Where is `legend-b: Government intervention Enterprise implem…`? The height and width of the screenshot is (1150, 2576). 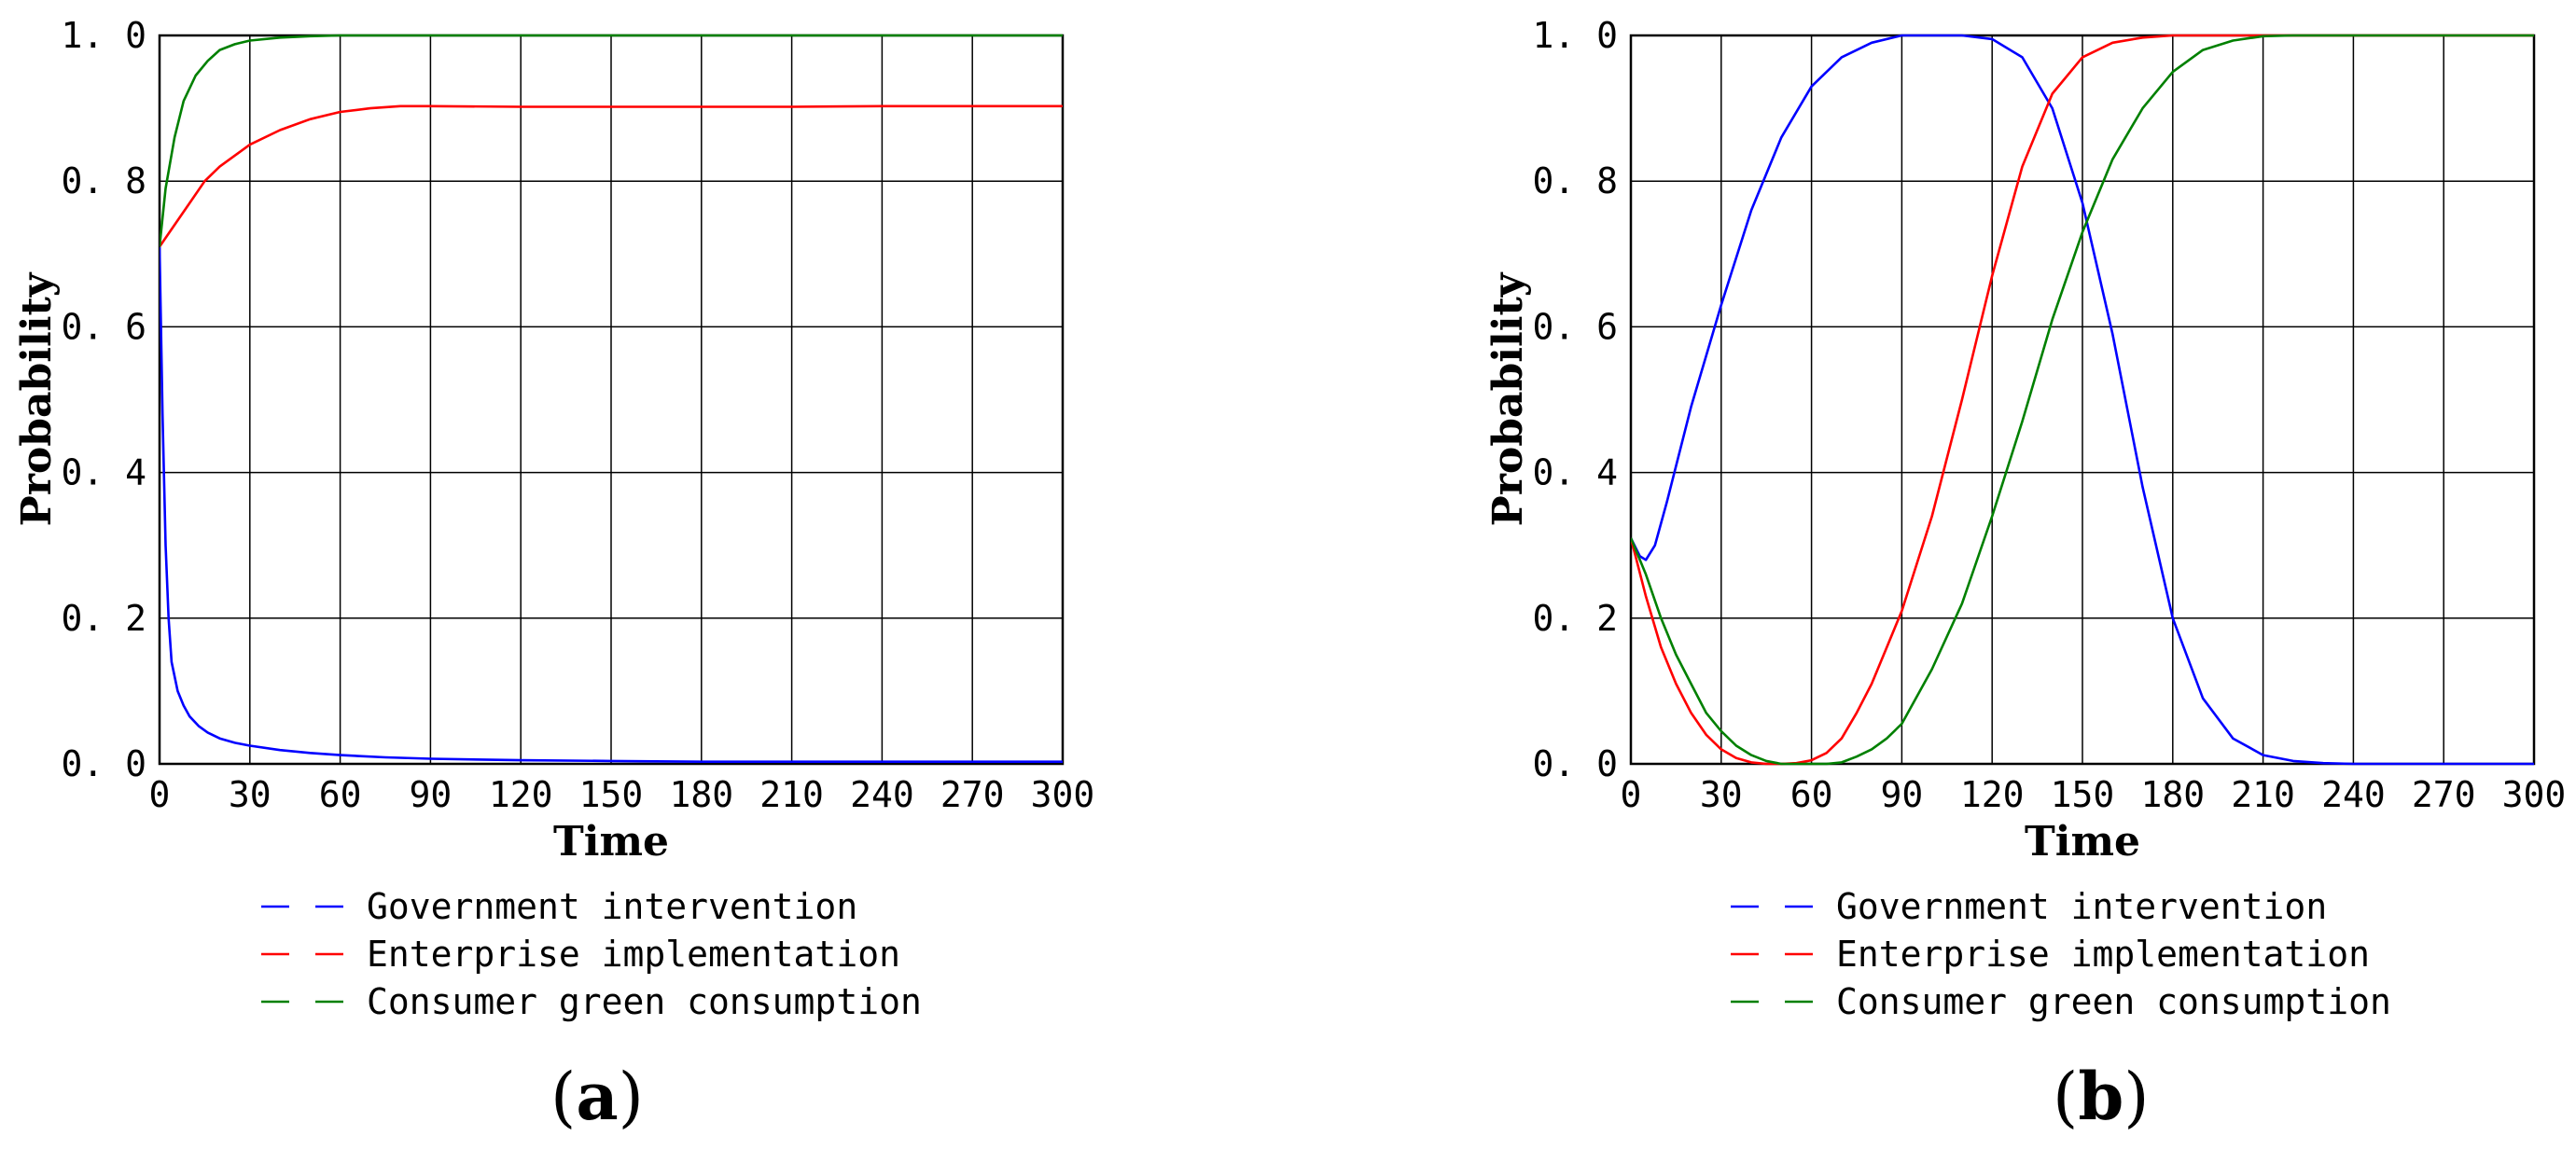 legend-b: Government intervention Enterprise implem… is located at coordinates (2061, 954).